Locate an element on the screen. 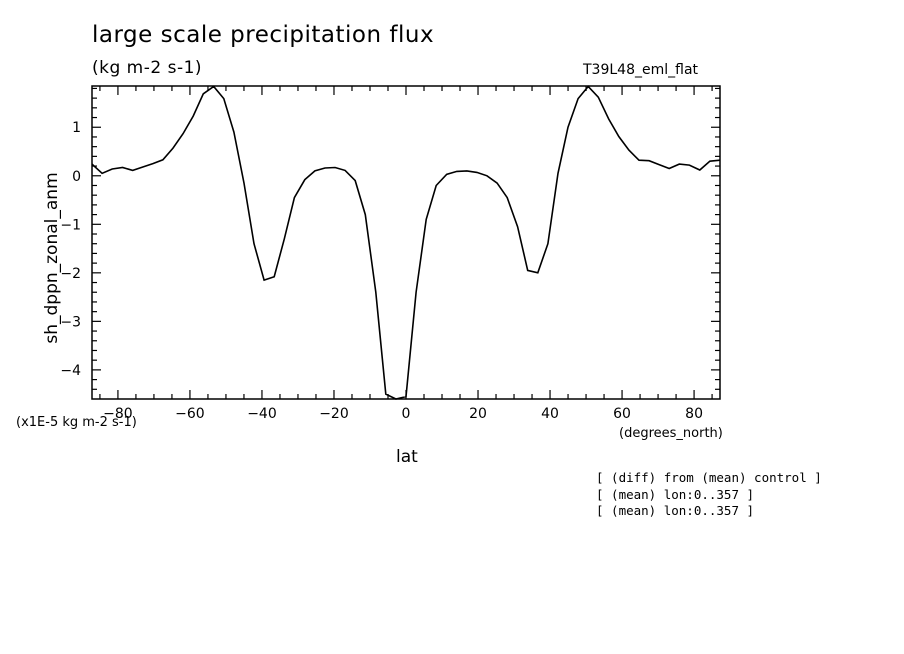  y-tick-label: 0 is located at coordinates (76, 177).